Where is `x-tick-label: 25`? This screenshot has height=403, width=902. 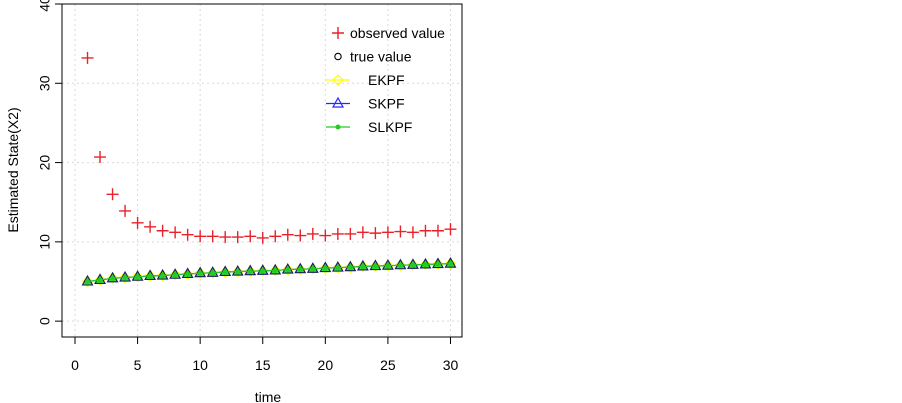 x-tick-label: 25 is located at coordinates (388, 365).